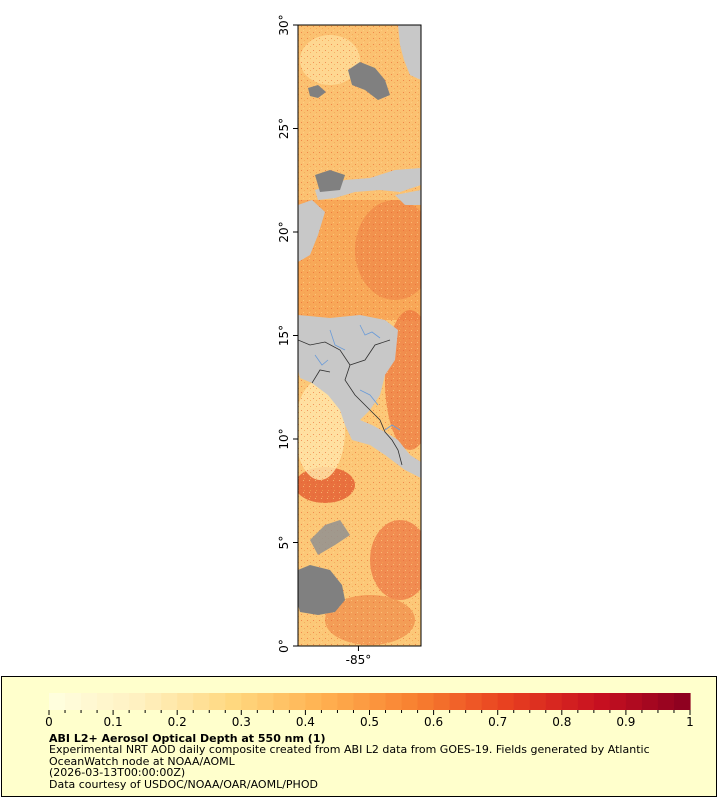  I want to click on lat-tick-label: 20°, so click(284, 231).